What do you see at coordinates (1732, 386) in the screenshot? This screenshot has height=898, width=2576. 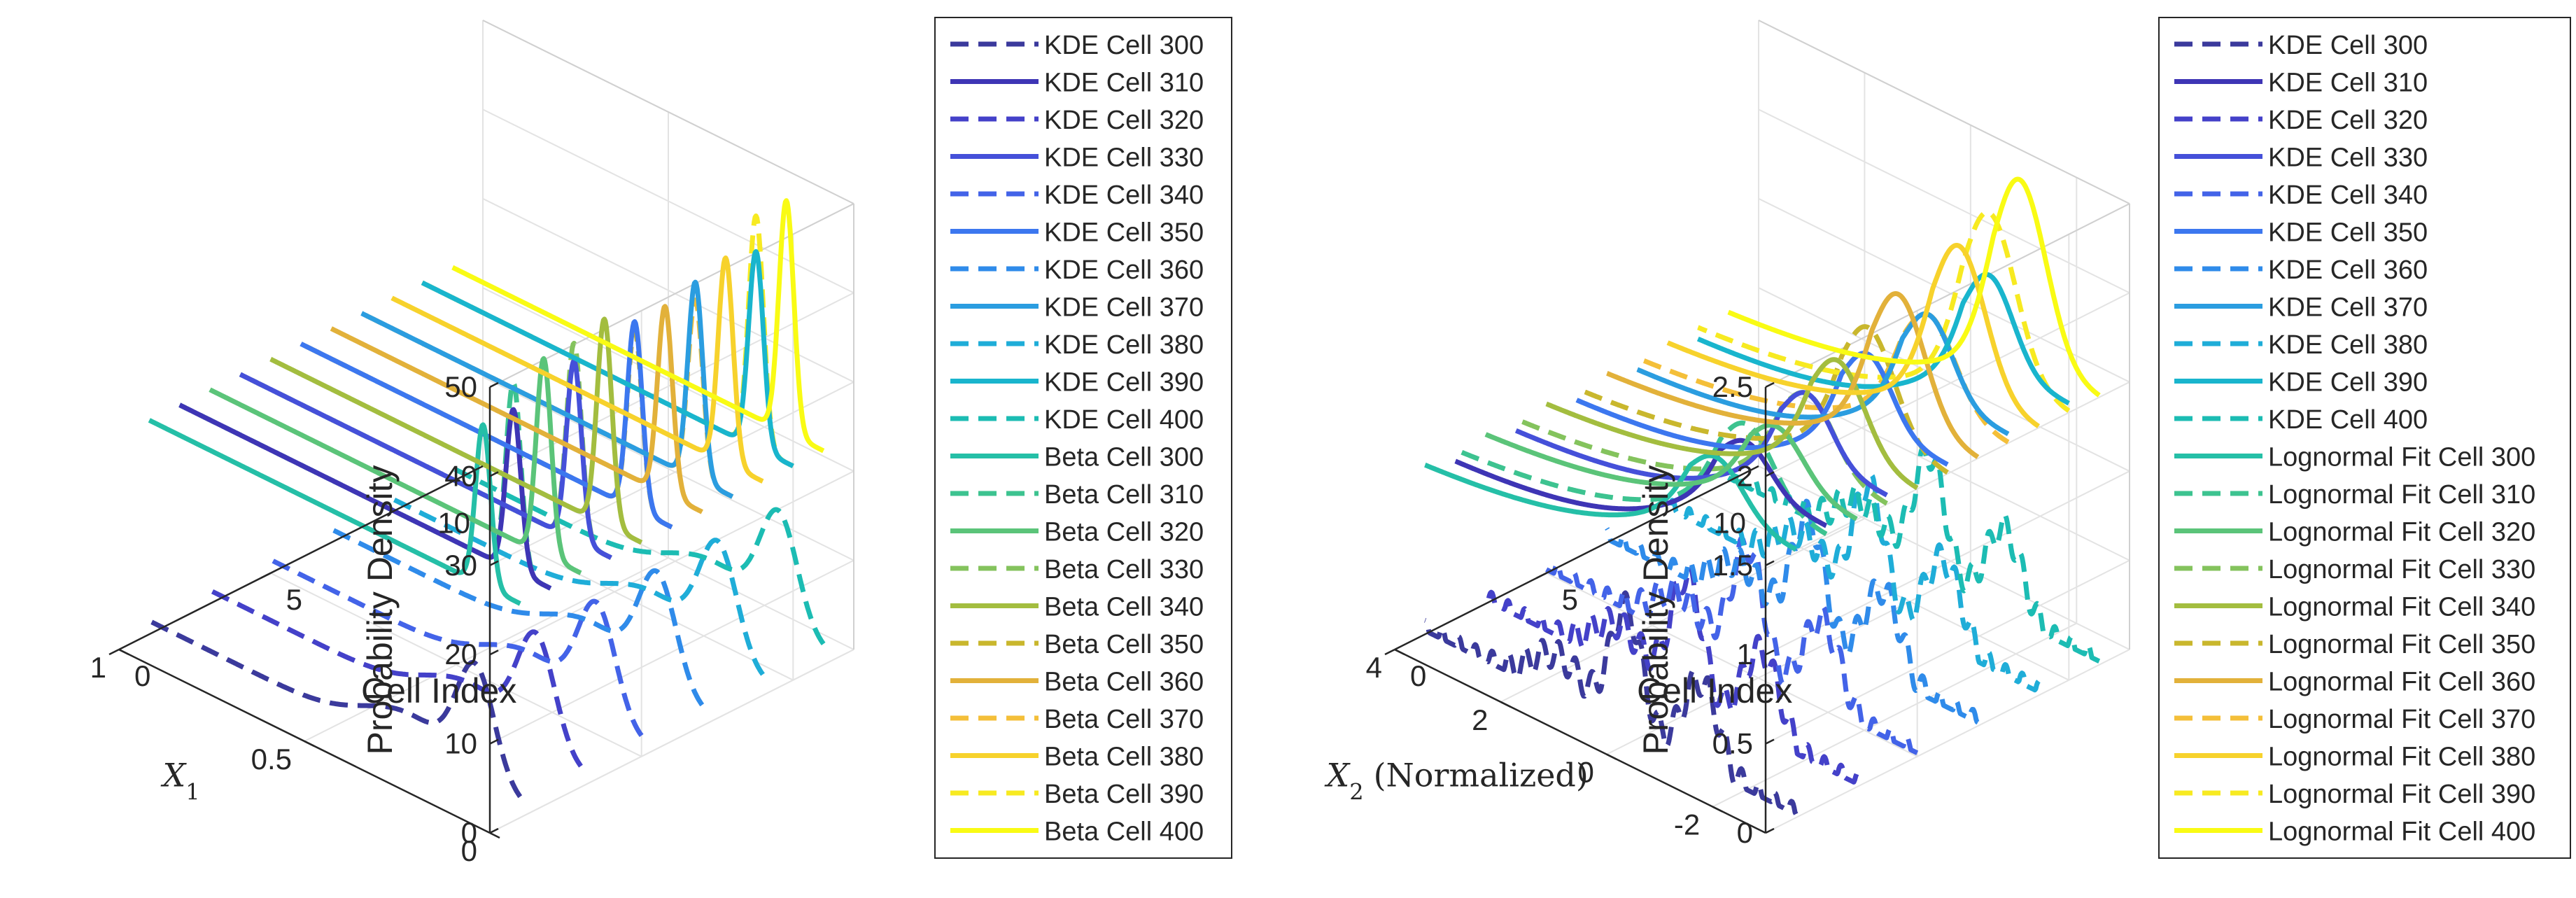 I see `z-tick-label: 2.5` at bounding box center [1732, 386].